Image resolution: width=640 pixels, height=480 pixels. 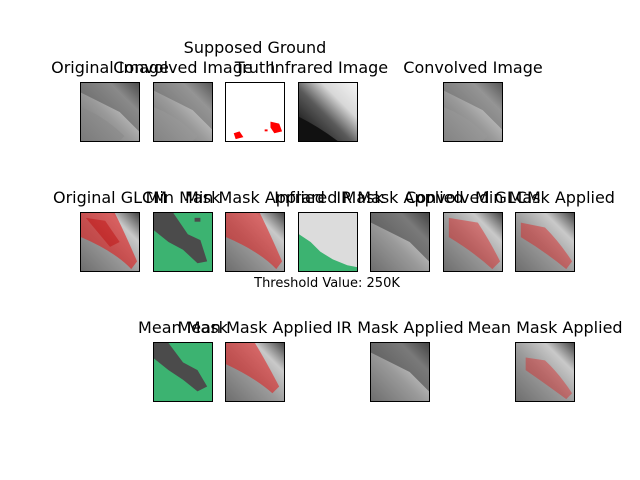 What do you see at coordinates (183, 197) in the screenshot?
I see `min-mask-title: Min Mask` at bounding box center [183, 197].